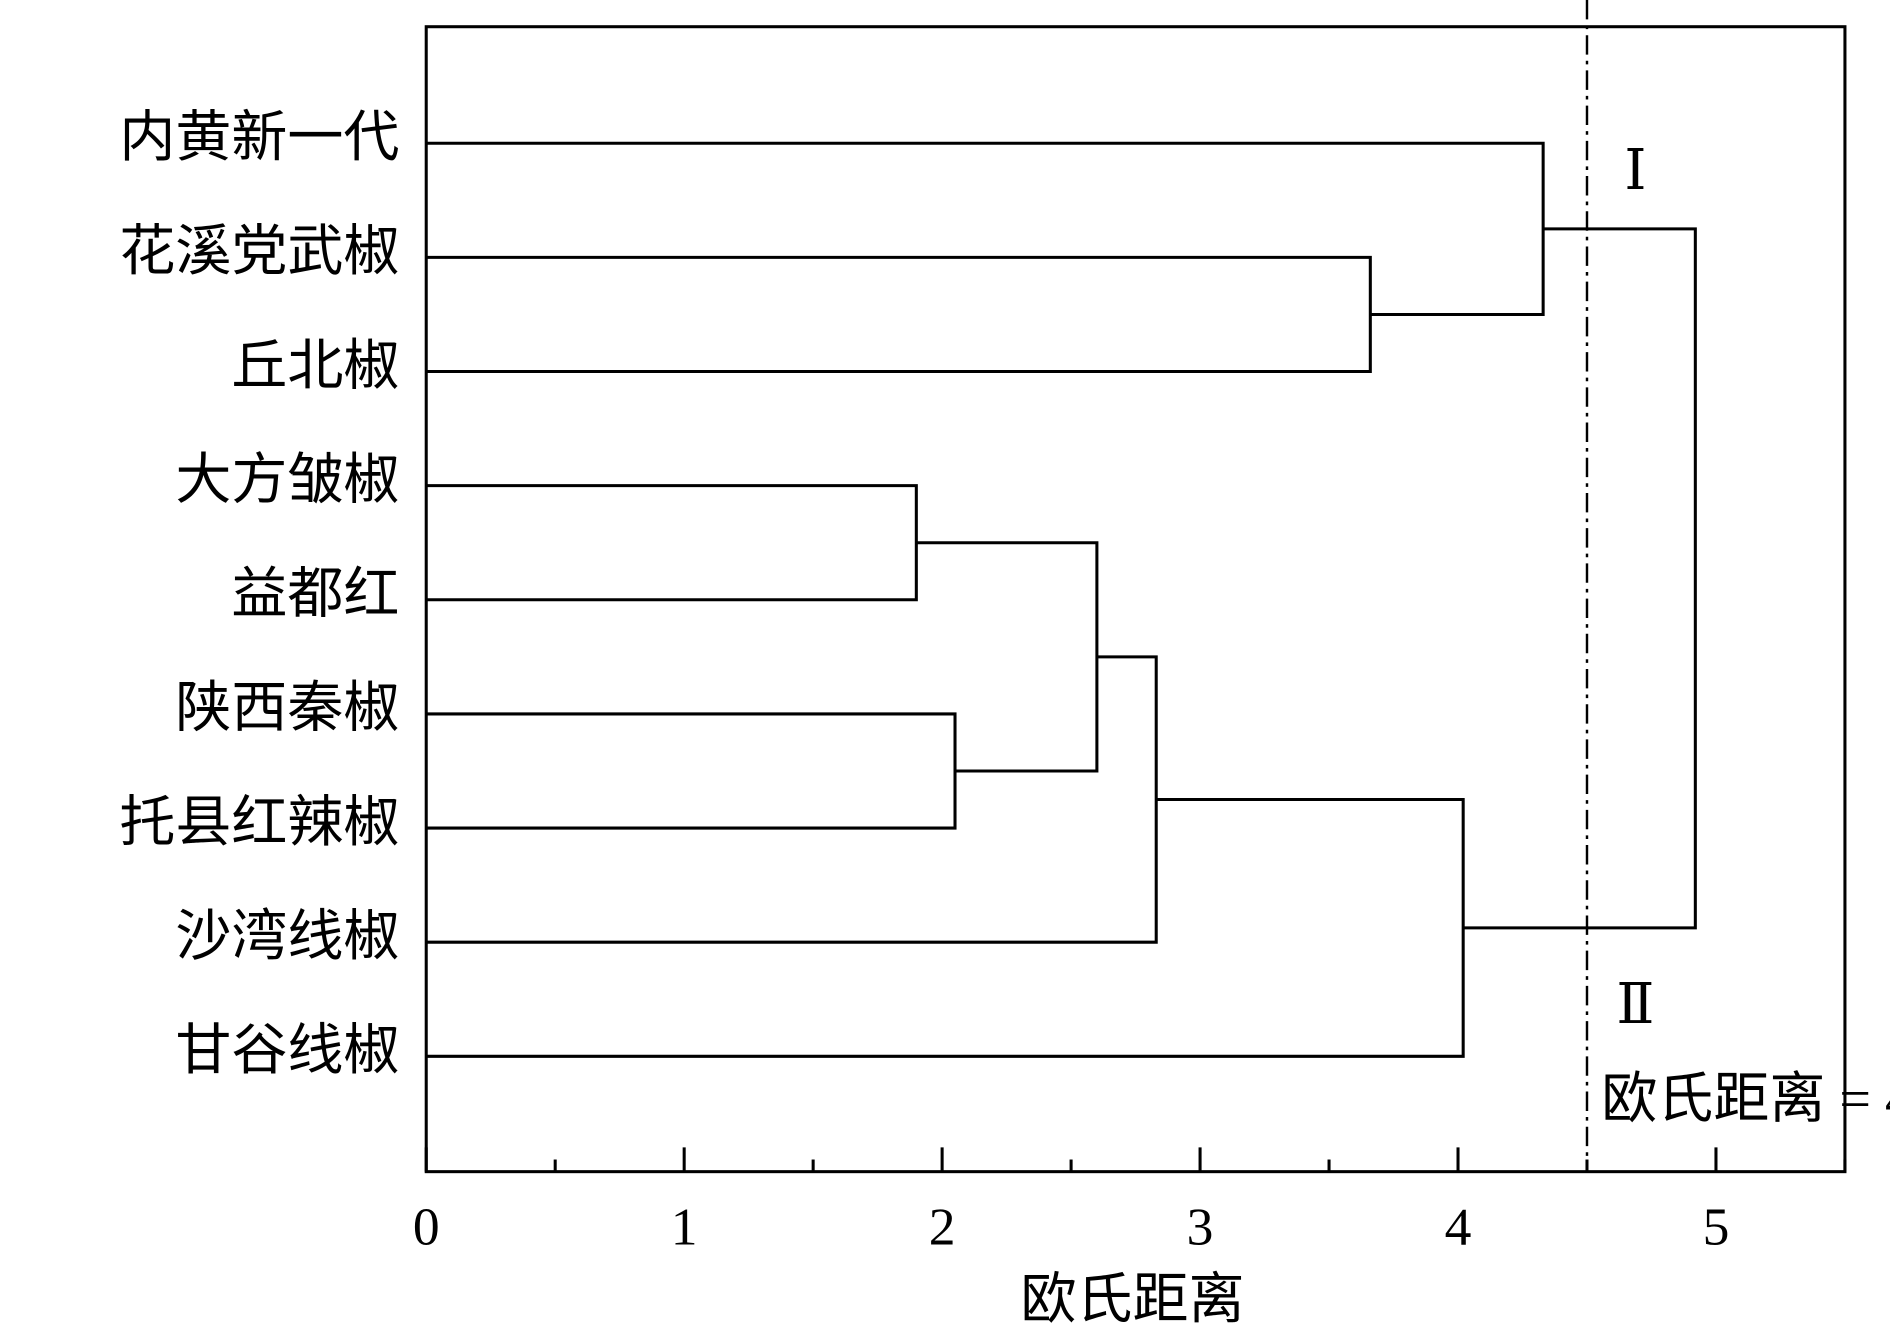 The height and width of the screenshot is (1338, 1890). What do you see at coordinates (1133, 1300) in the screenshot?
I see `x-axis-title: 欧氏距离` at bounding box center [1133, 1300].